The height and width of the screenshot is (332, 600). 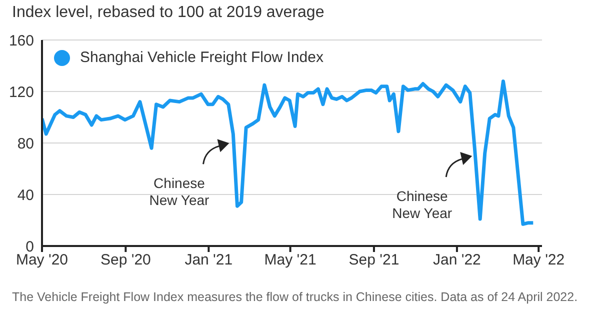 I want to click on chart-title: Index level, rebased to 100 at 2019 average, so click(x=168, y=13).